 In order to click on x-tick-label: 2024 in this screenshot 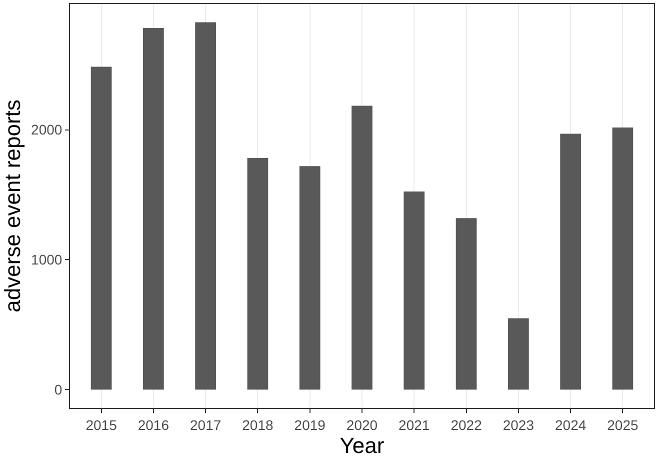, I will do `click(570, 424)`.